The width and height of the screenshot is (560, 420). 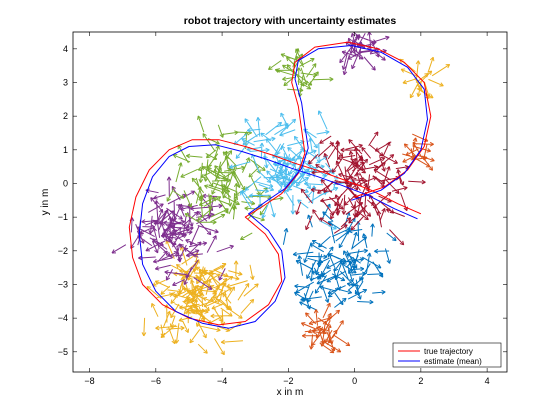 What do you see at coordinates (354, 381) in the screenshot?
I see `x-tick-label: 0` at bounding box center [354, 381].